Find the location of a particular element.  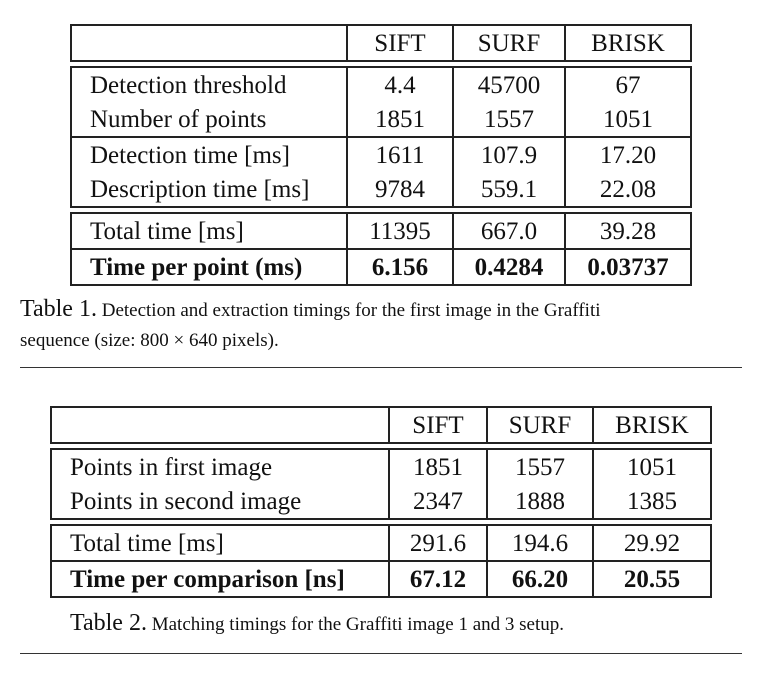

table-row: Points in first image 1851 1557 1051 is located at coordinates (381, 466).